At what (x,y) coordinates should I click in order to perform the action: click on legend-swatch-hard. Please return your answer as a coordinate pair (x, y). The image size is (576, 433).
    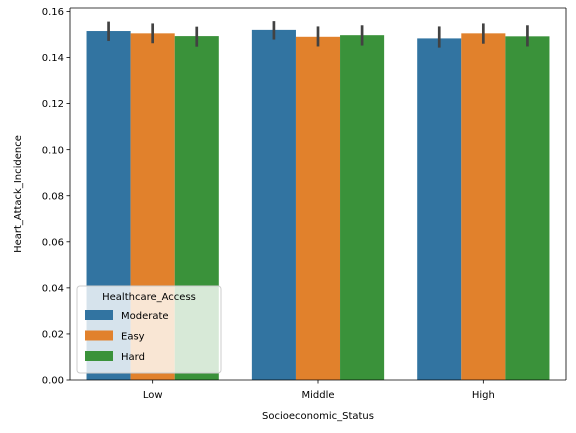
    Looking at the image, I should click on (99, 356).